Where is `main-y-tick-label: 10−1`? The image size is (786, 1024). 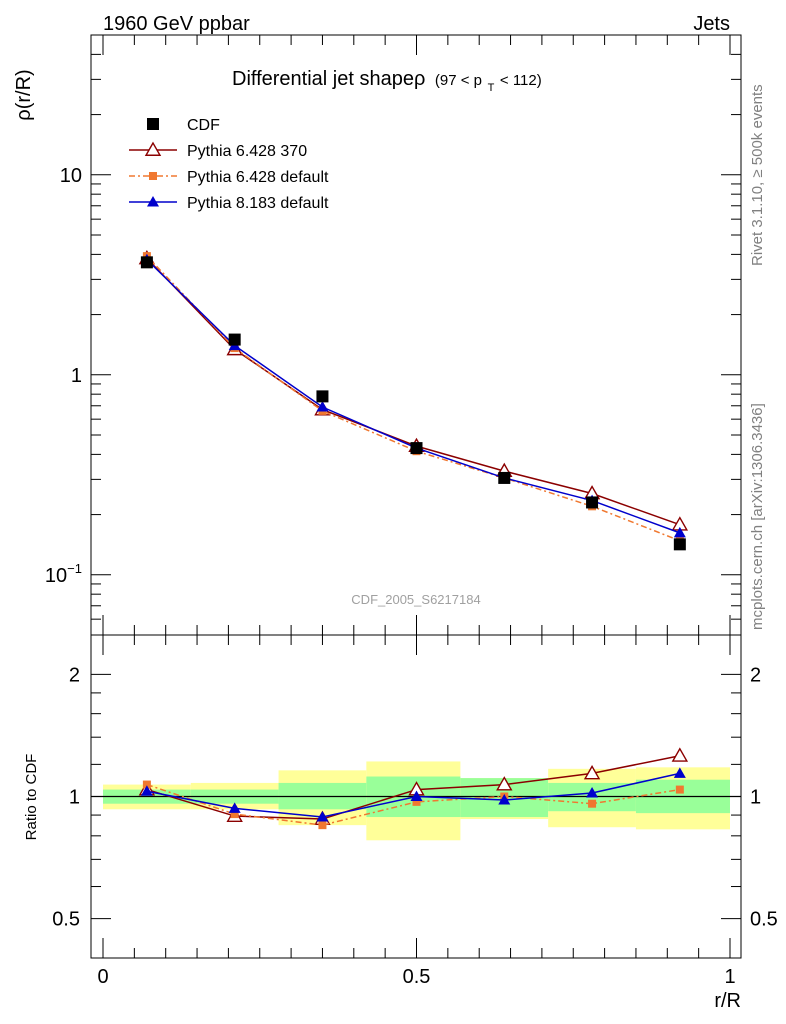 main-y-tick-label: 10−1 is located at coordinates (63, 574).